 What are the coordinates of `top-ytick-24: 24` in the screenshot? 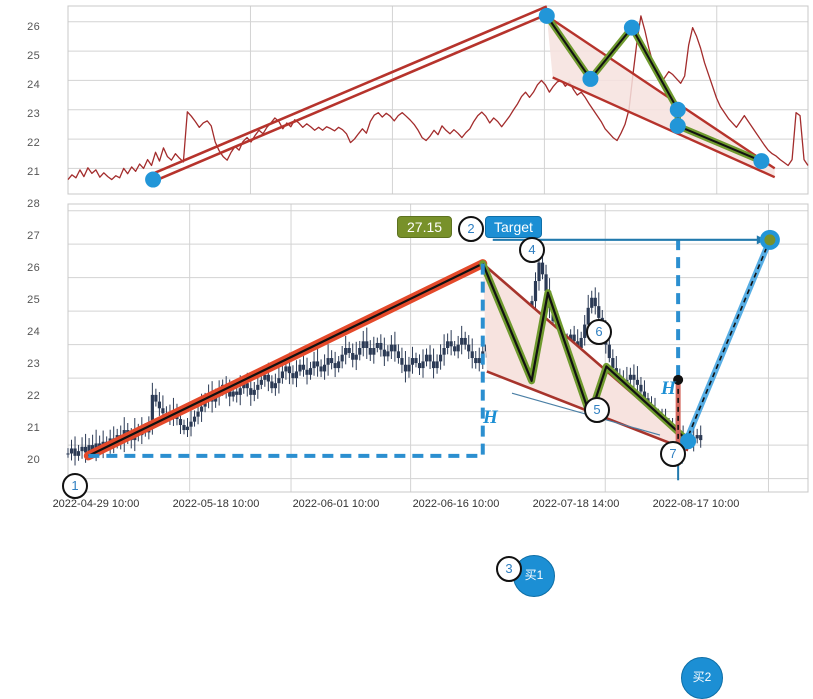 It's located at (33, 85).